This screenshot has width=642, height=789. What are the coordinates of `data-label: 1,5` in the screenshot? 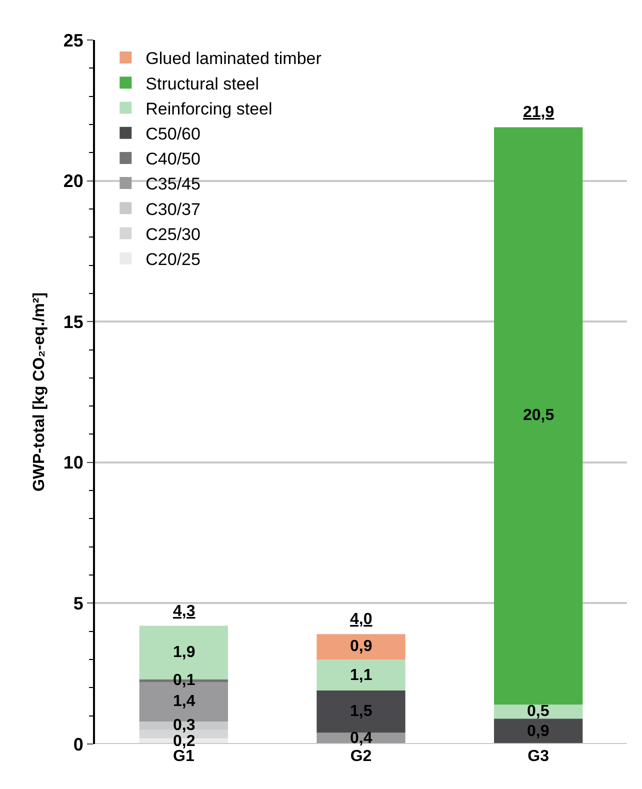 It's located at (361, 711).